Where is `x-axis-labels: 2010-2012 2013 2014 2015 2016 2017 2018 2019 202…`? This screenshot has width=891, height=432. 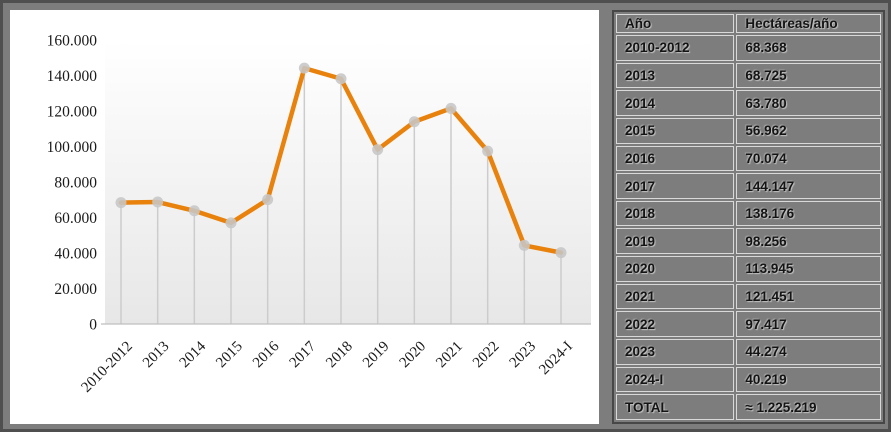 x-axis-labels: 2010-2012 2013 2014 2015 2016 2017 2018 2019 202… is located at coordinates (327, 367).